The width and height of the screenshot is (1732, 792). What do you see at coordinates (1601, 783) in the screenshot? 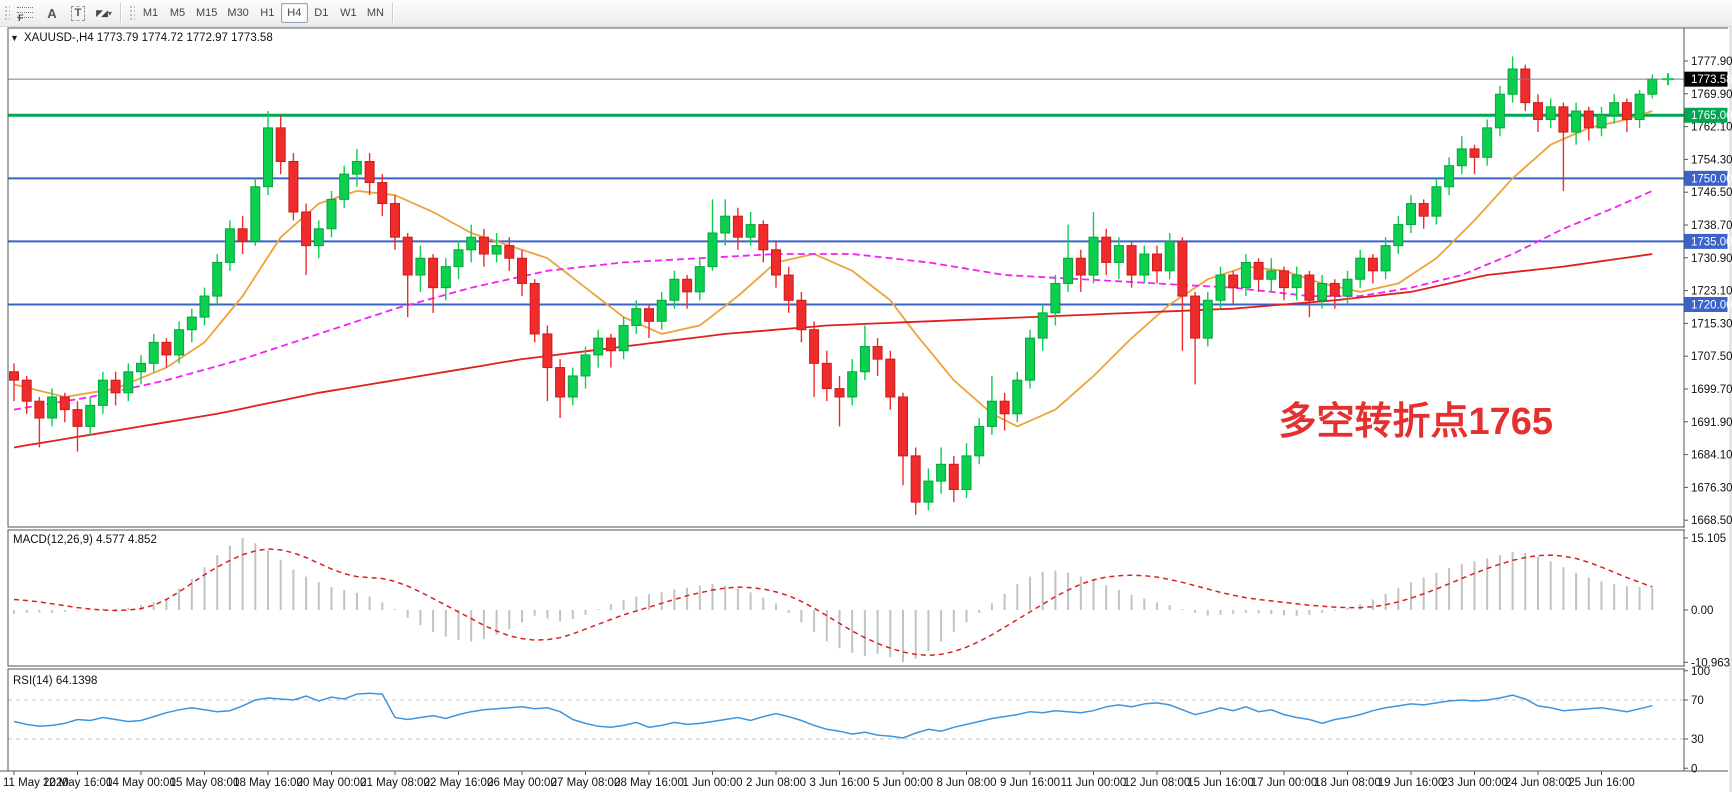
I see `time-tick-label: 25 Jun 16:00` at bounding box center [1601, 783].